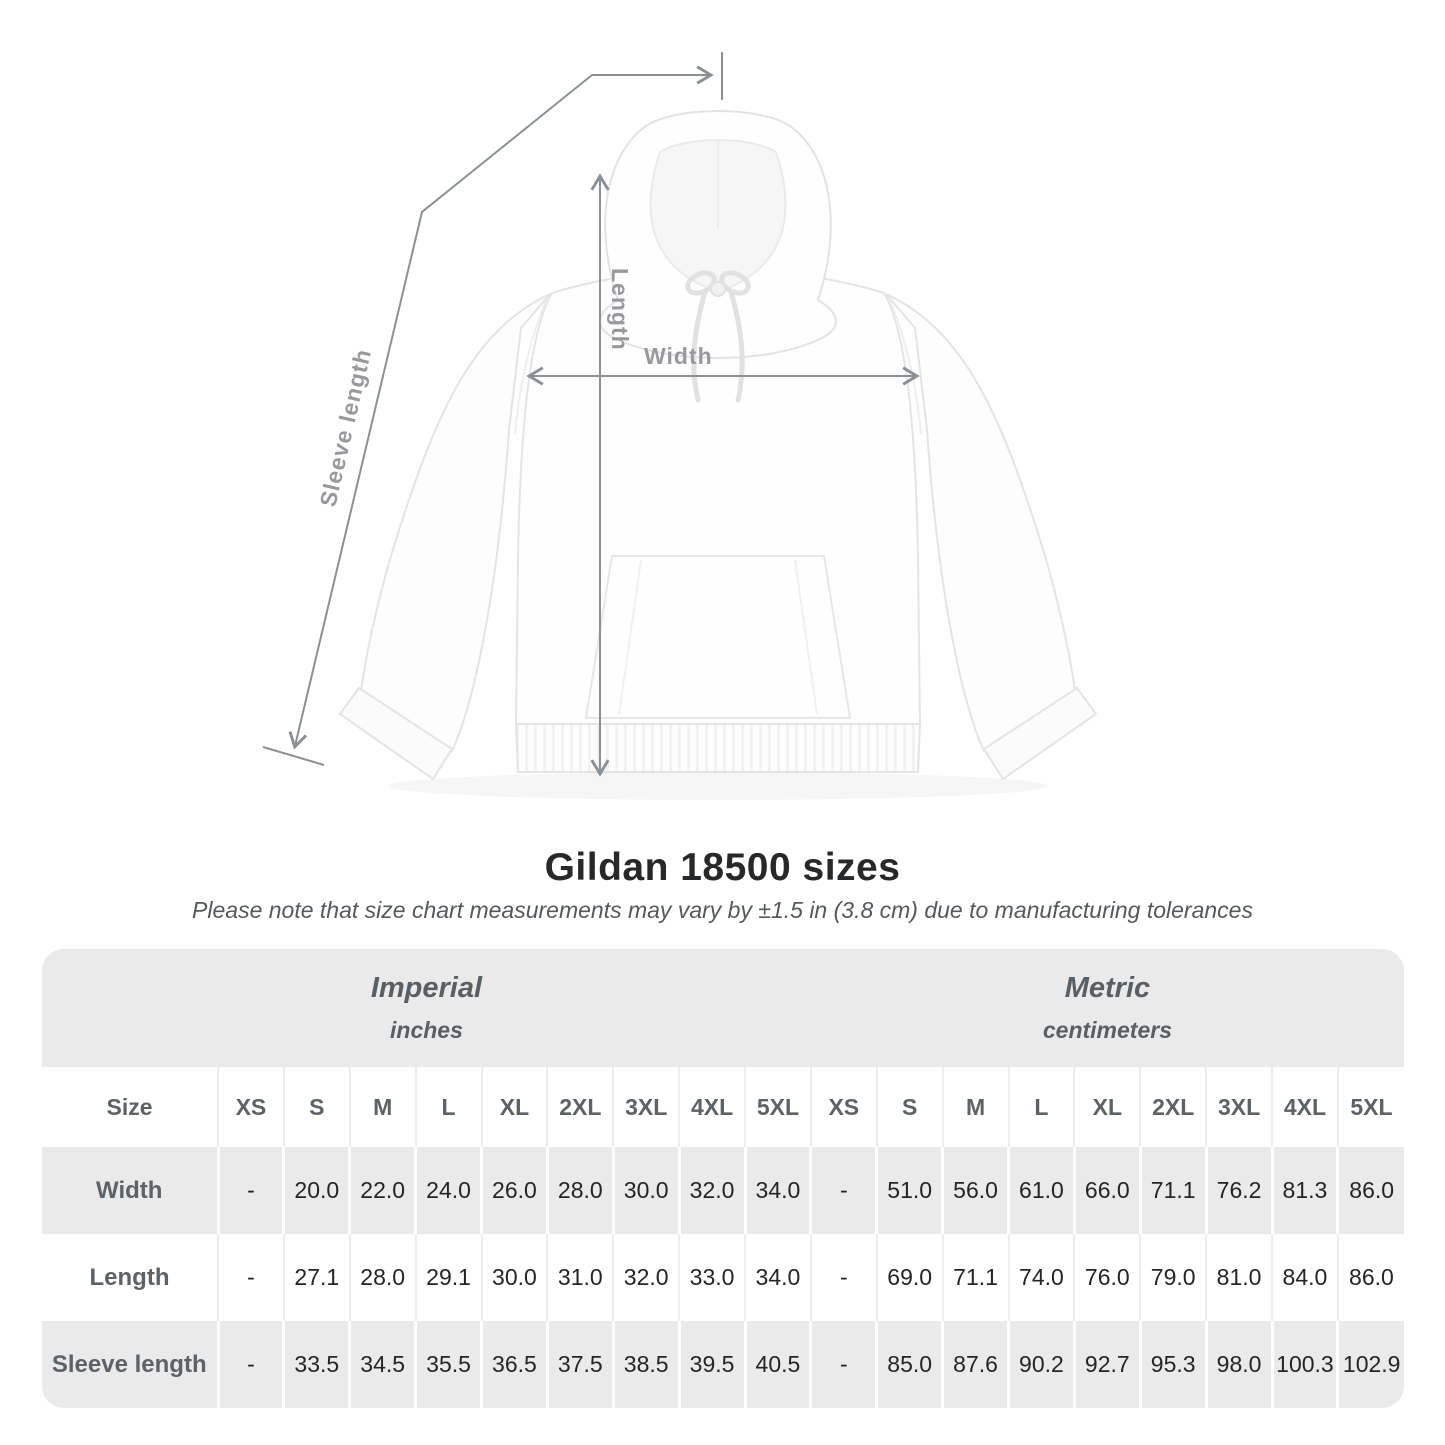 The image size is (1445, 1445). I want to click on table-cell: 27.1, so click(316, 1277).